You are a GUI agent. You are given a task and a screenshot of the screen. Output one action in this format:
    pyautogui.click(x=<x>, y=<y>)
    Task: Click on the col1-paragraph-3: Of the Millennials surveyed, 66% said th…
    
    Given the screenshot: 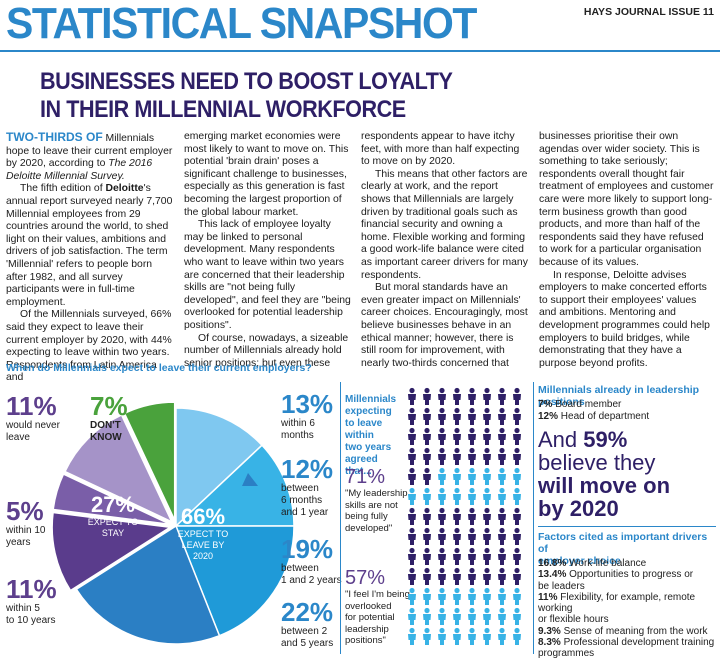 What is the action you would take?
    pyautogui.click(x=89, y=346)
    